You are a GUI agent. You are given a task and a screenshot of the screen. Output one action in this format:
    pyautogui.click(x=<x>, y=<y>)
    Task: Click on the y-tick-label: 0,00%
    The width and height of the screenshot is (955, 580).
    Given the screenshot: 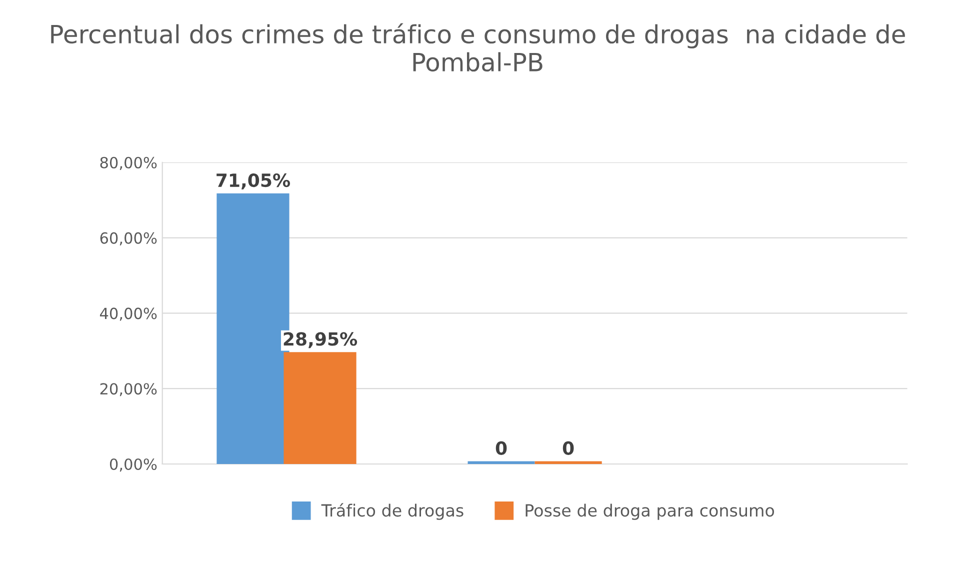 What is the action you would take?
    pyautogui.click(x=133, y=465)
    